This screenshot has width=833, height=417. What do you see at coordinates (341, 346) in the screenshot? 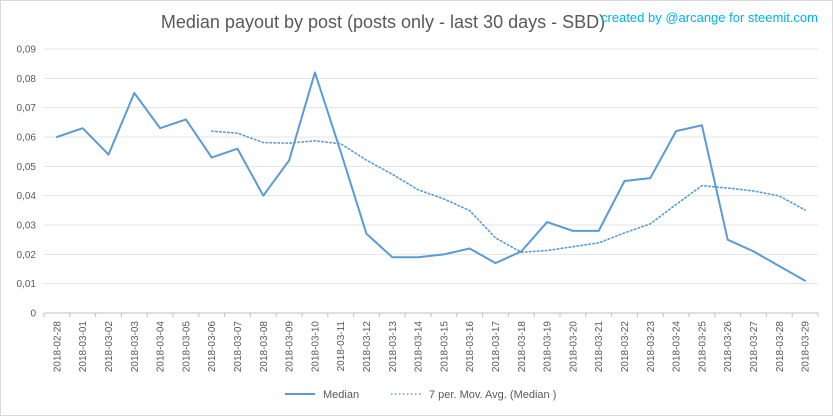
I see `x-tick-label: 2018-03-11` at bounding box center [341, 346].